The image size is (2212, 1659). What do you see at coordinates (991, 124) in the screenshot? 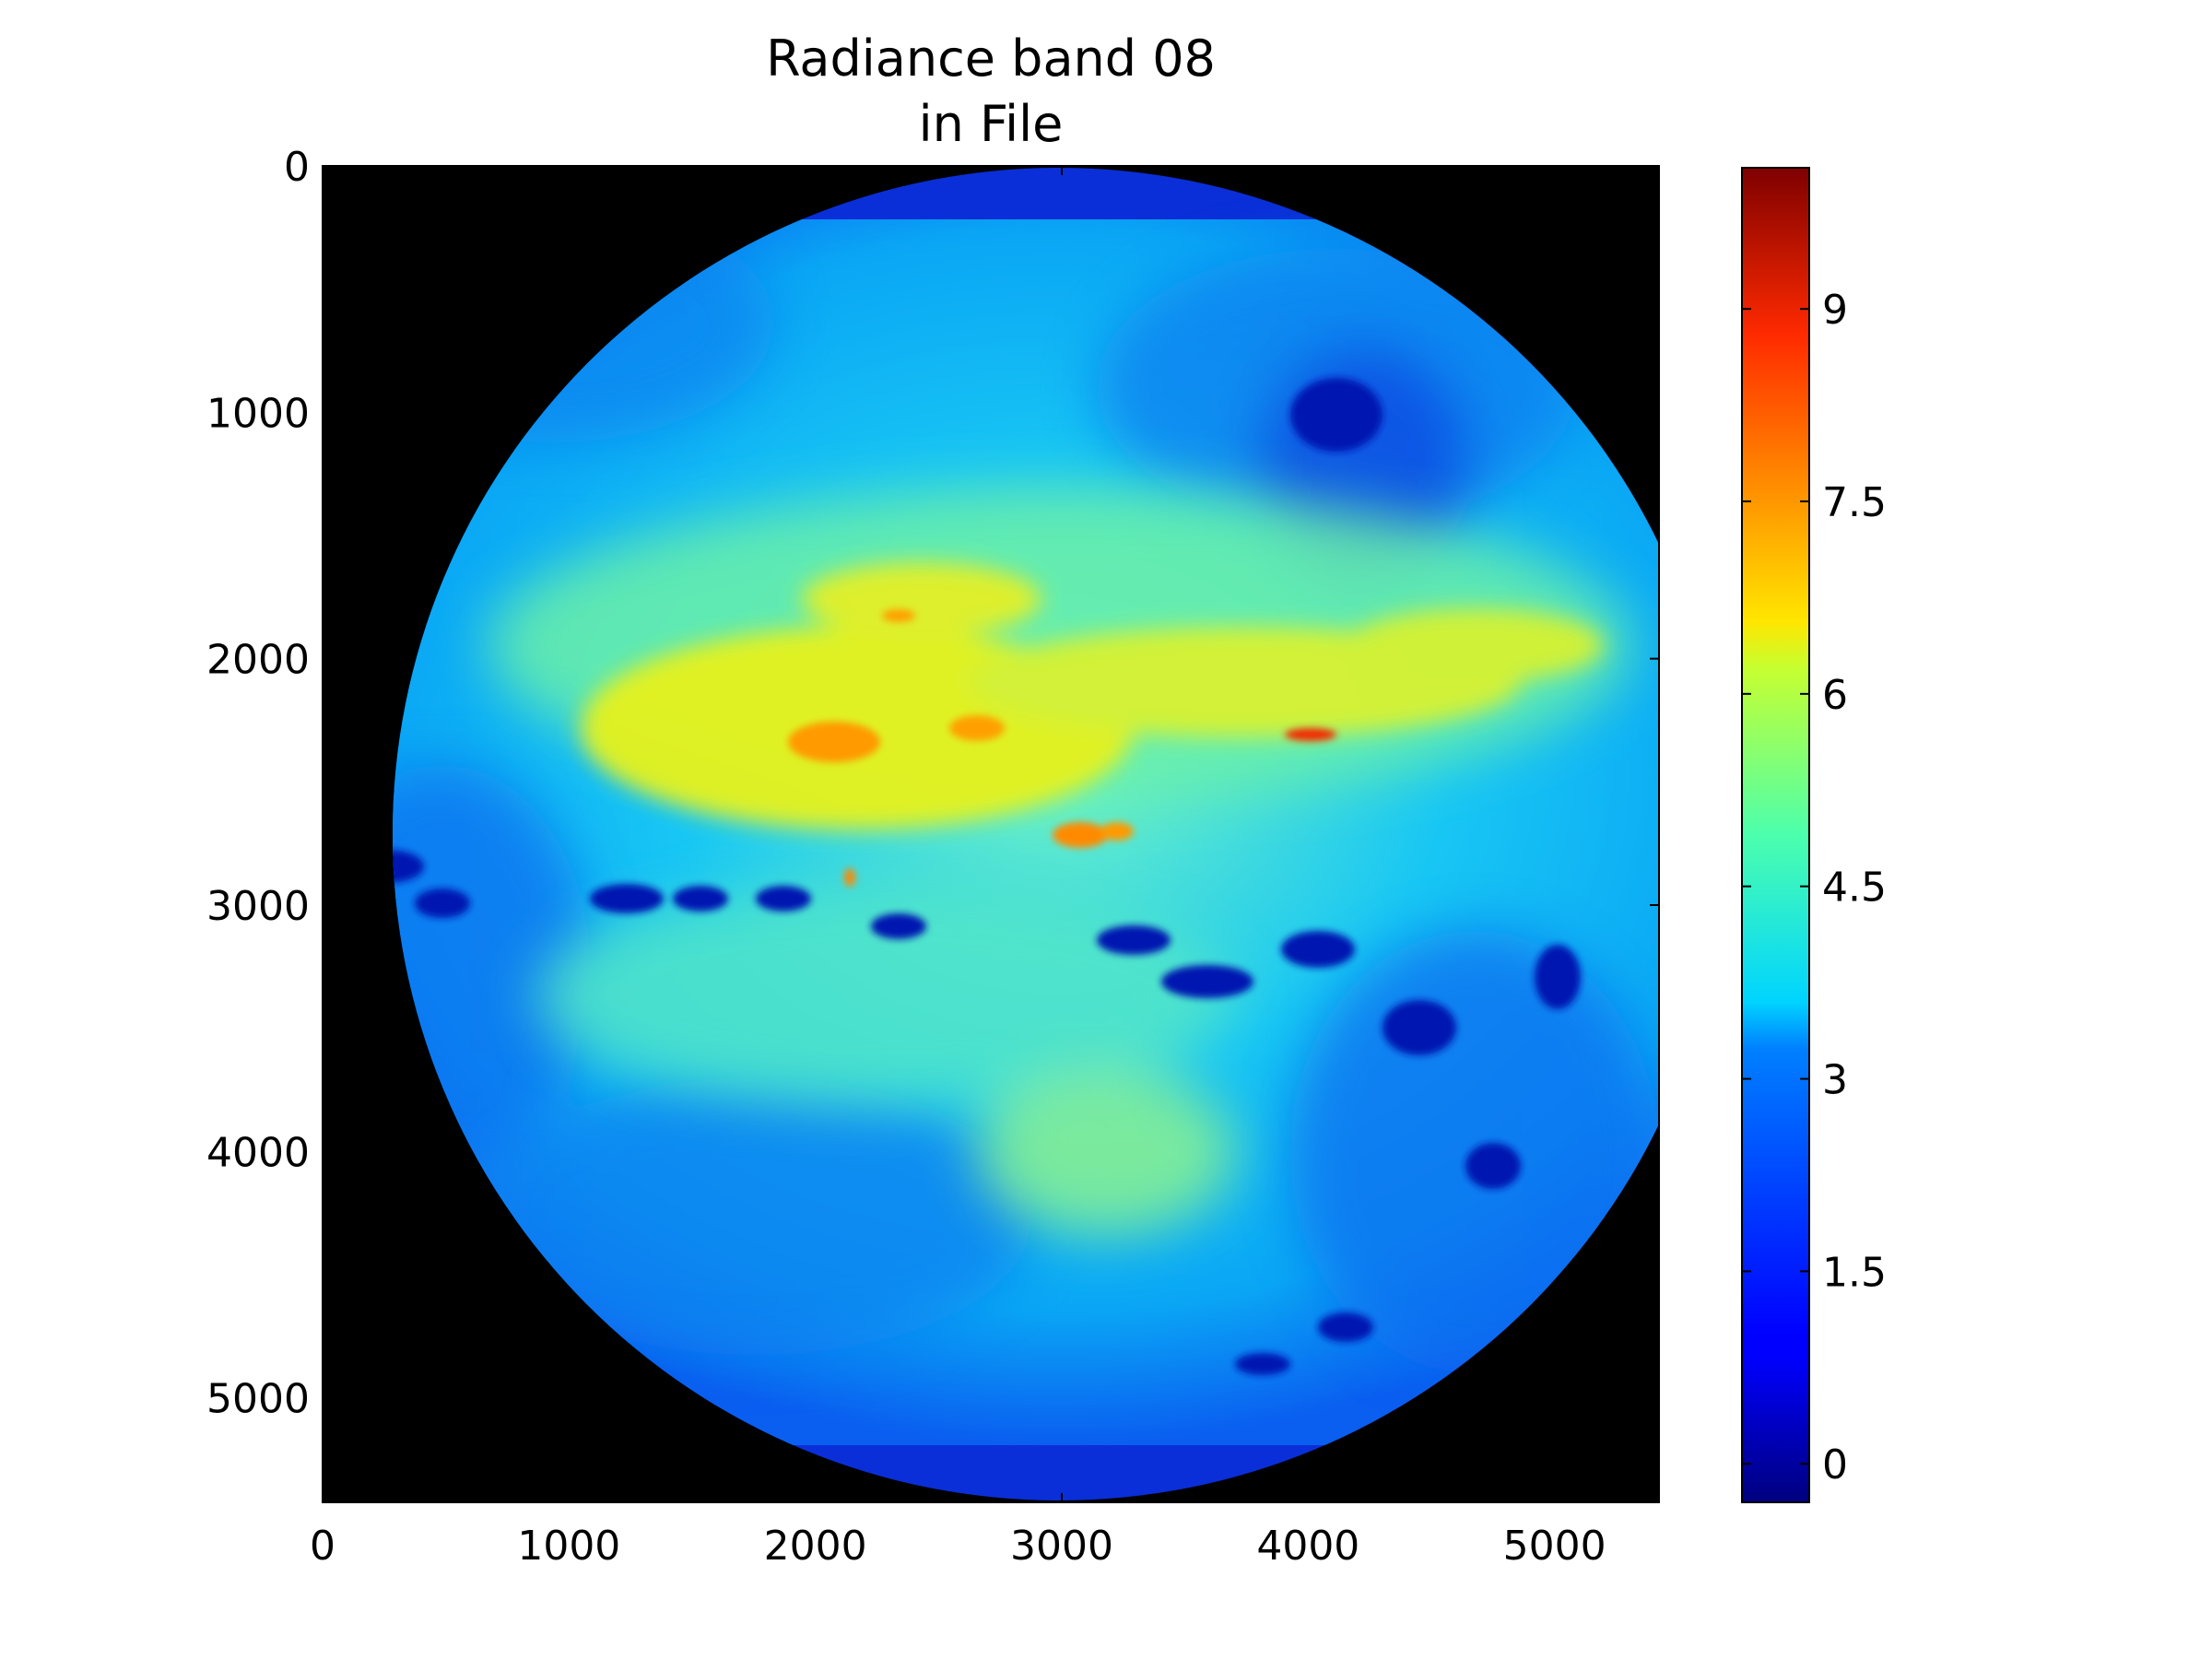
I see `chart-subtitle: in File` at bounding box center [991, 124].